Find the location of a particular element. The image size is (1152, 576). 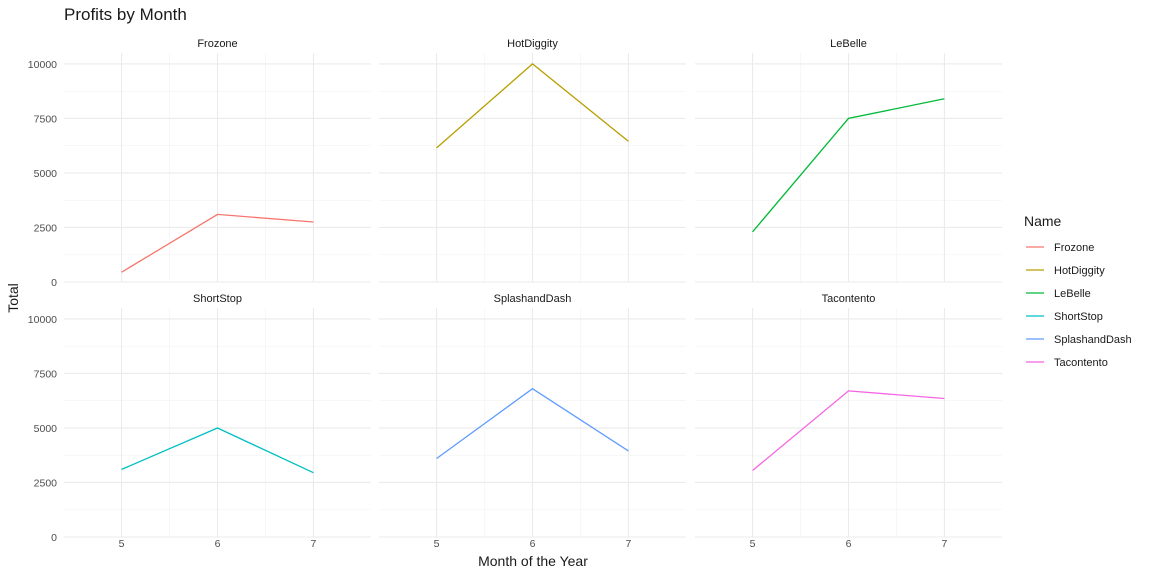

facet-strip-label: Frozone is located at coordinates (217, 44).